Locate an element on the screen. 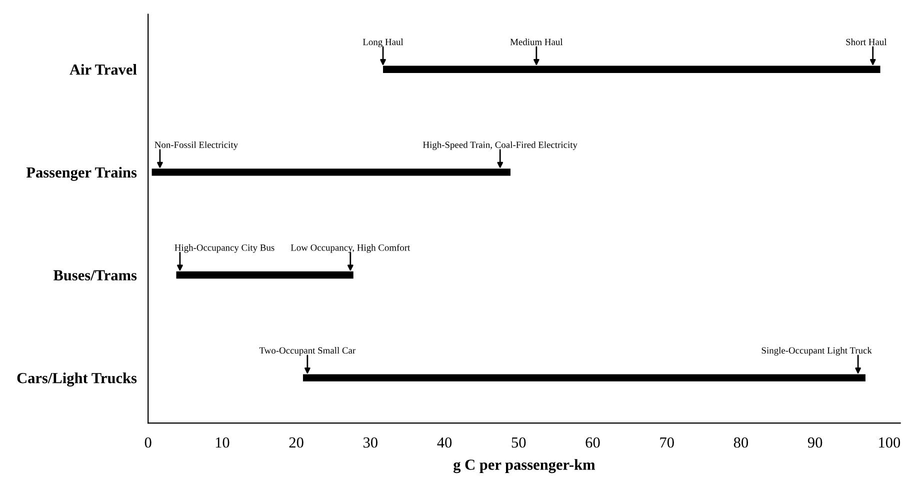 The image size is (903, 478). x-tick-label: 40 is located at coordinates (444, 442).